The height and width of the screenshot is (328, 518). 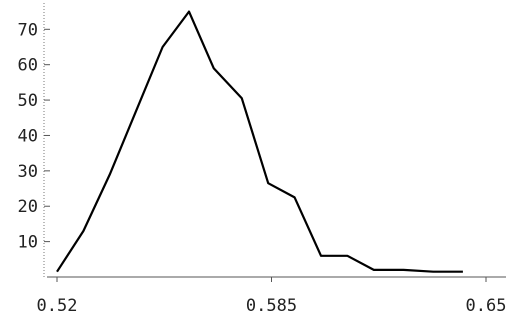 What do you see at coordinates (28, 243) in the screenshot?
I see `y-tick-label: 10` at bounding box center [28, 243].